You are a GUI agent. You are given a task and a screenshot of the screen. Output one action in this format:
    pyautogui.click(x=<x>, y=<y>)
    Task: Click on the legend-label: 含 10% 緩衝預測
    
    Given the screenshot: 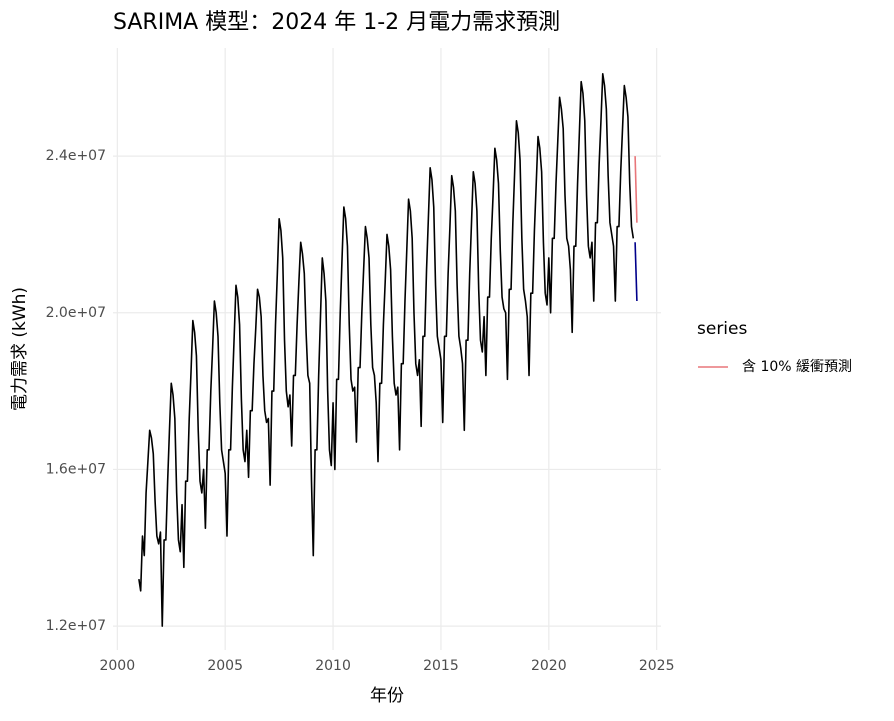 What is the action you would take?
    pyautogui.click(x=797, y=367)
    